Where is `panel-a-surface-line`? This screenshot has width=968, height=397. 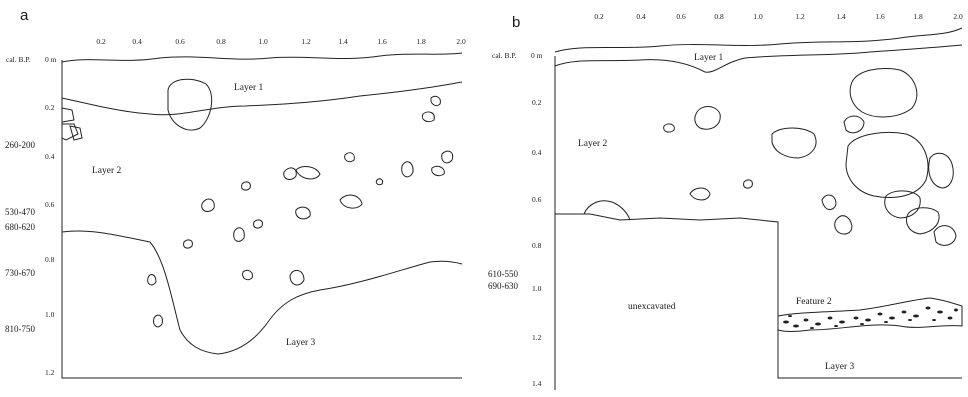
panel-a-surface-line is located at coordinates (262, 57).